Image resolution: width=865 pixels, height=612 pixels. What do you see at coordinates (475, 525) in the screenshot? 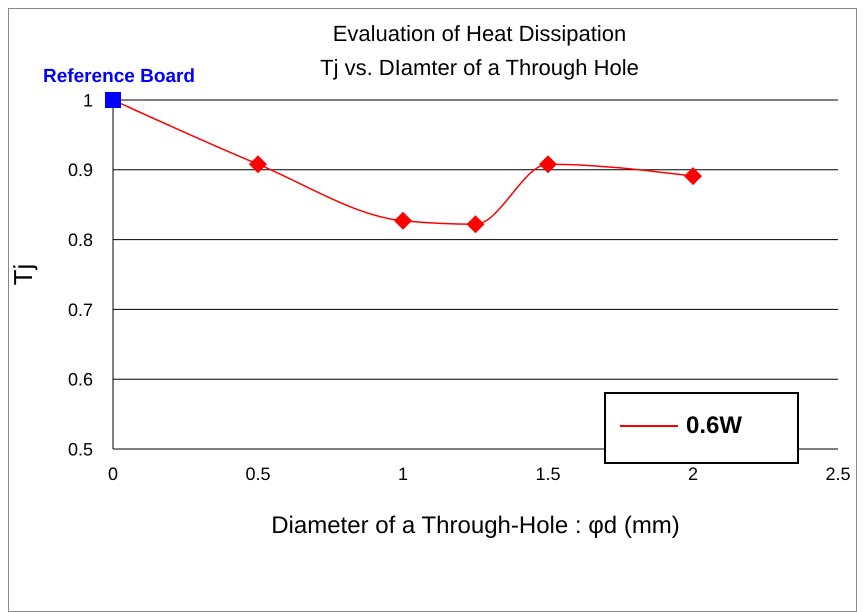
I see `x-axis-title: Diameter of a Through-Hole : φd (mm)` at bounding box center [475, 525].